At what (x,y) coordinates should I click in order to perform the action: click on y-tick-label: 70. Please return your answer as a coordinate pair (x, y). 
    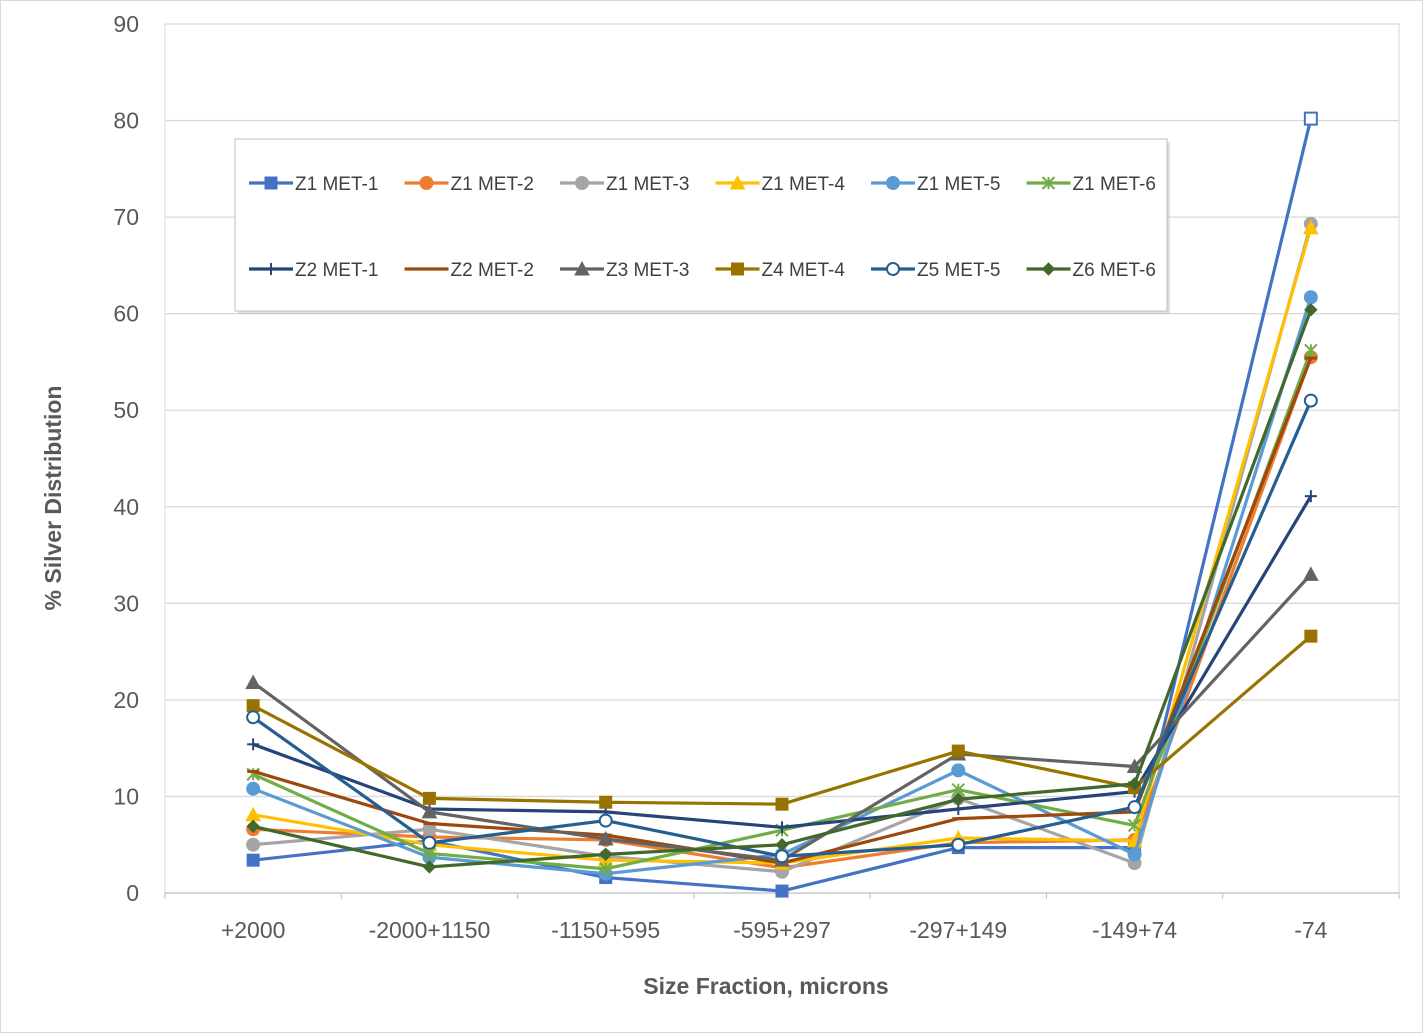
    Looking at the image, I should click on (126, 217).